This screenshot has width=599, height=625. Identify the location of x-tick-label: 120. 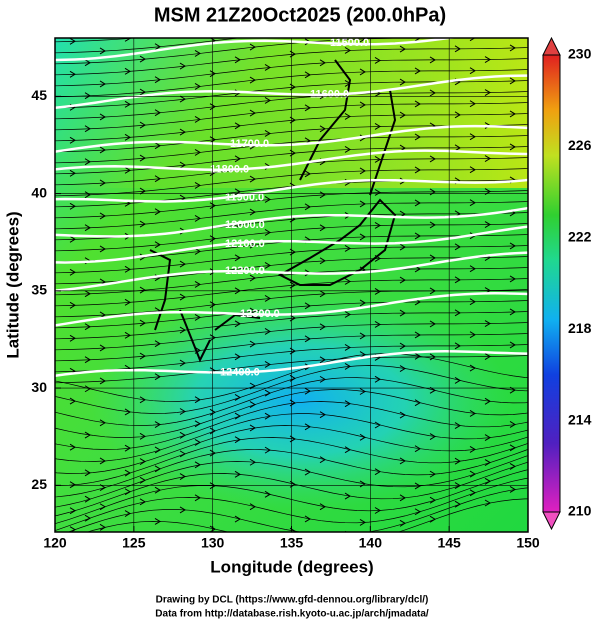
(55, 543).